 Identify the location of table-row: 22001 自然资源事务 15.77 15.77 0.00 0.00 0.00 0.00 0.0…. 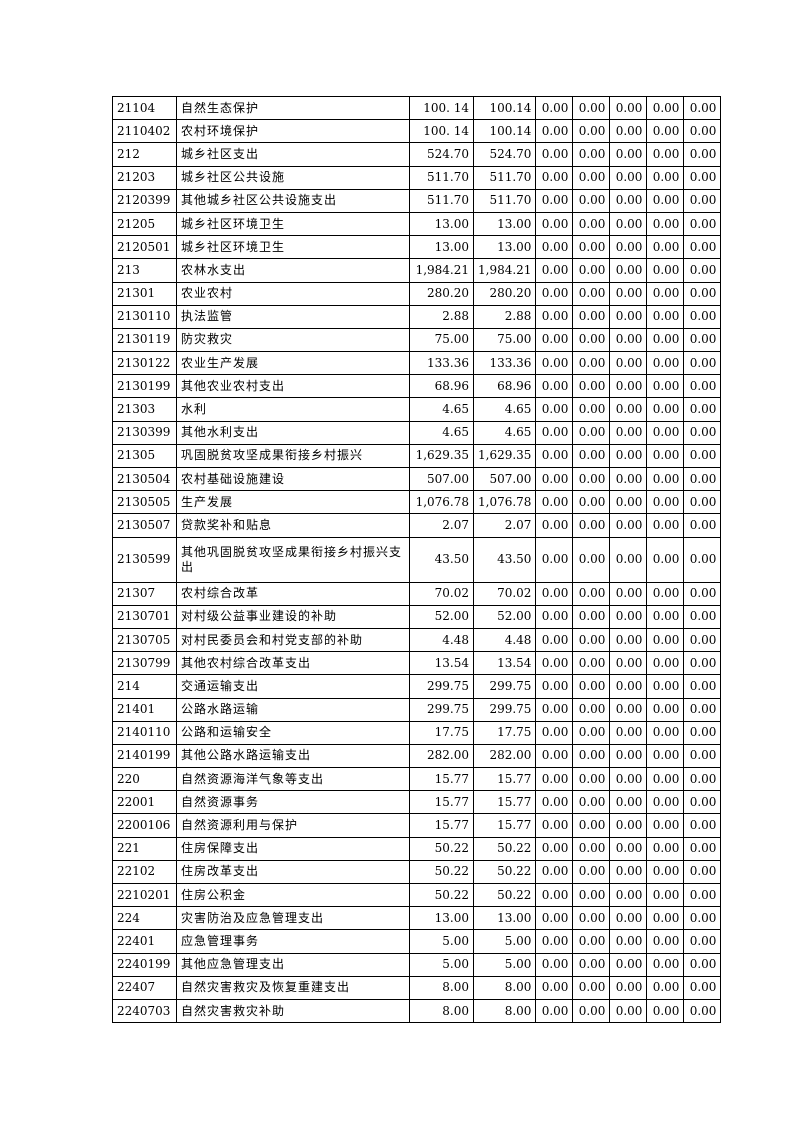
(417, 802).